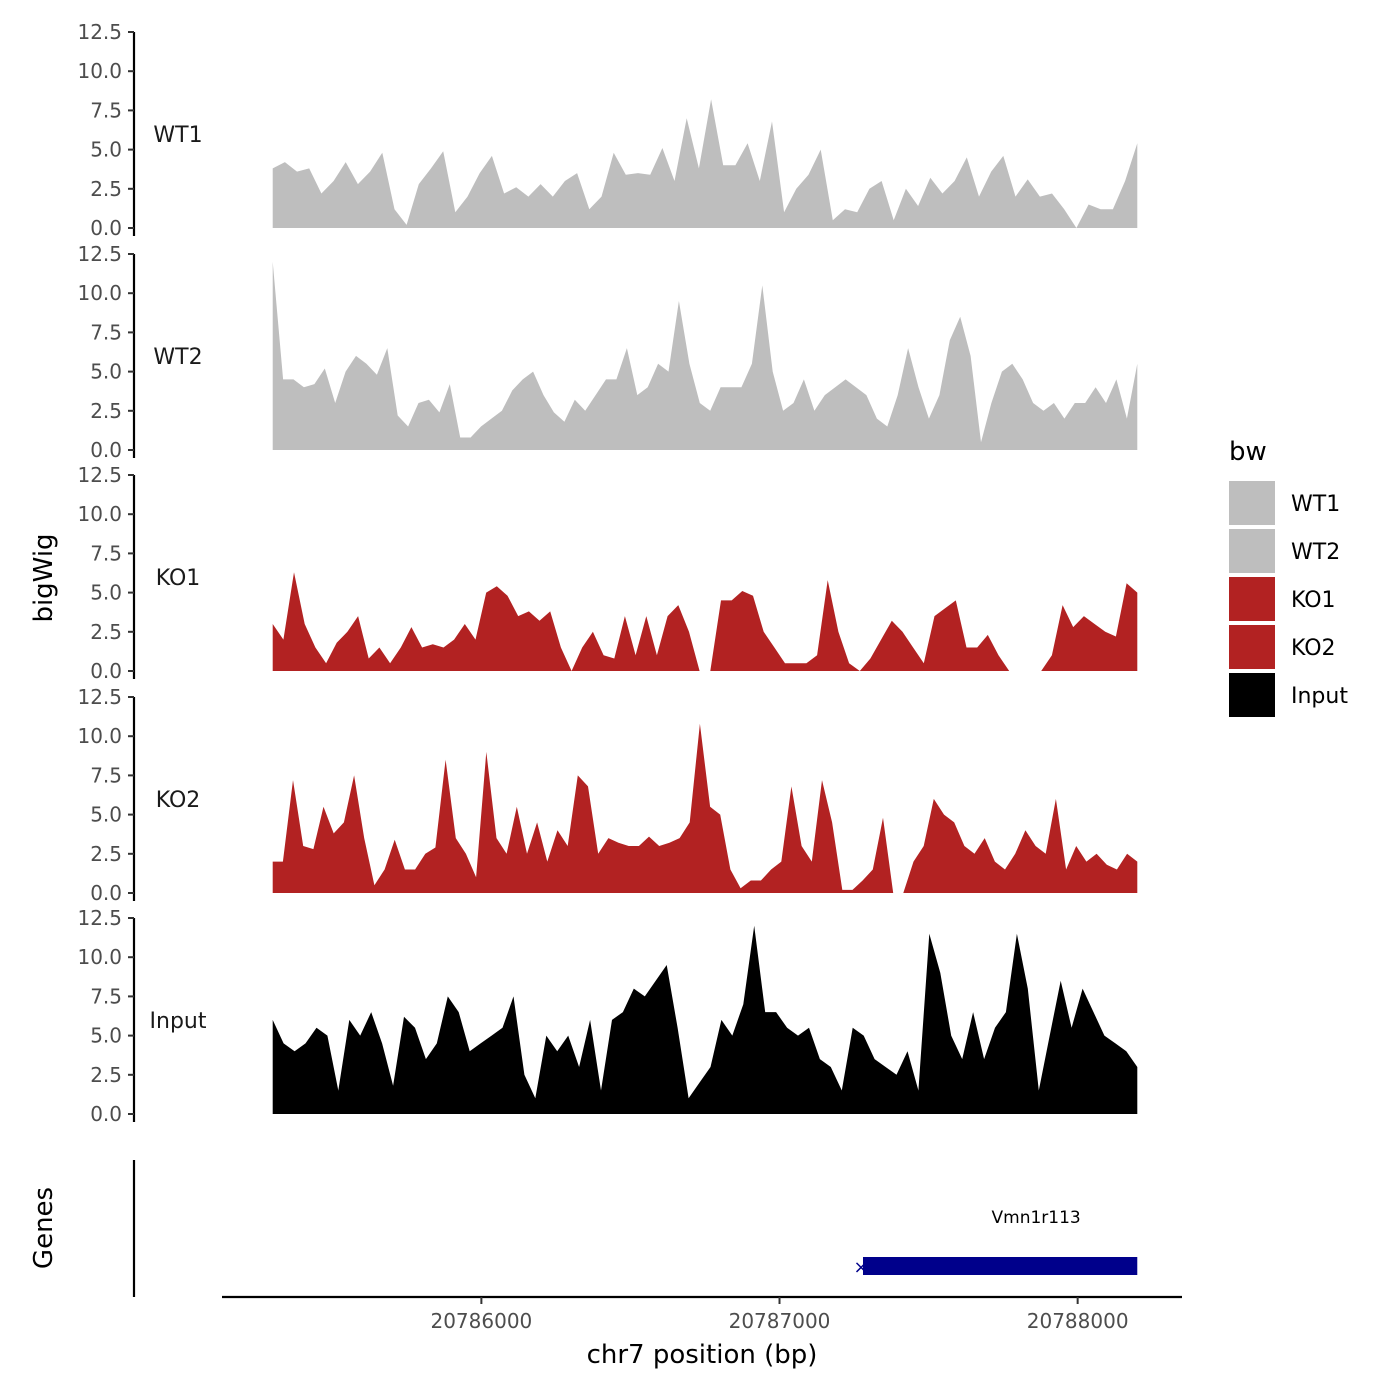 The width and height of the screenshot is (1400, 1400). Describe the element at coordinates (860, 1267) in the screenshot. I see `gene-strand-marker: ×` at that location.